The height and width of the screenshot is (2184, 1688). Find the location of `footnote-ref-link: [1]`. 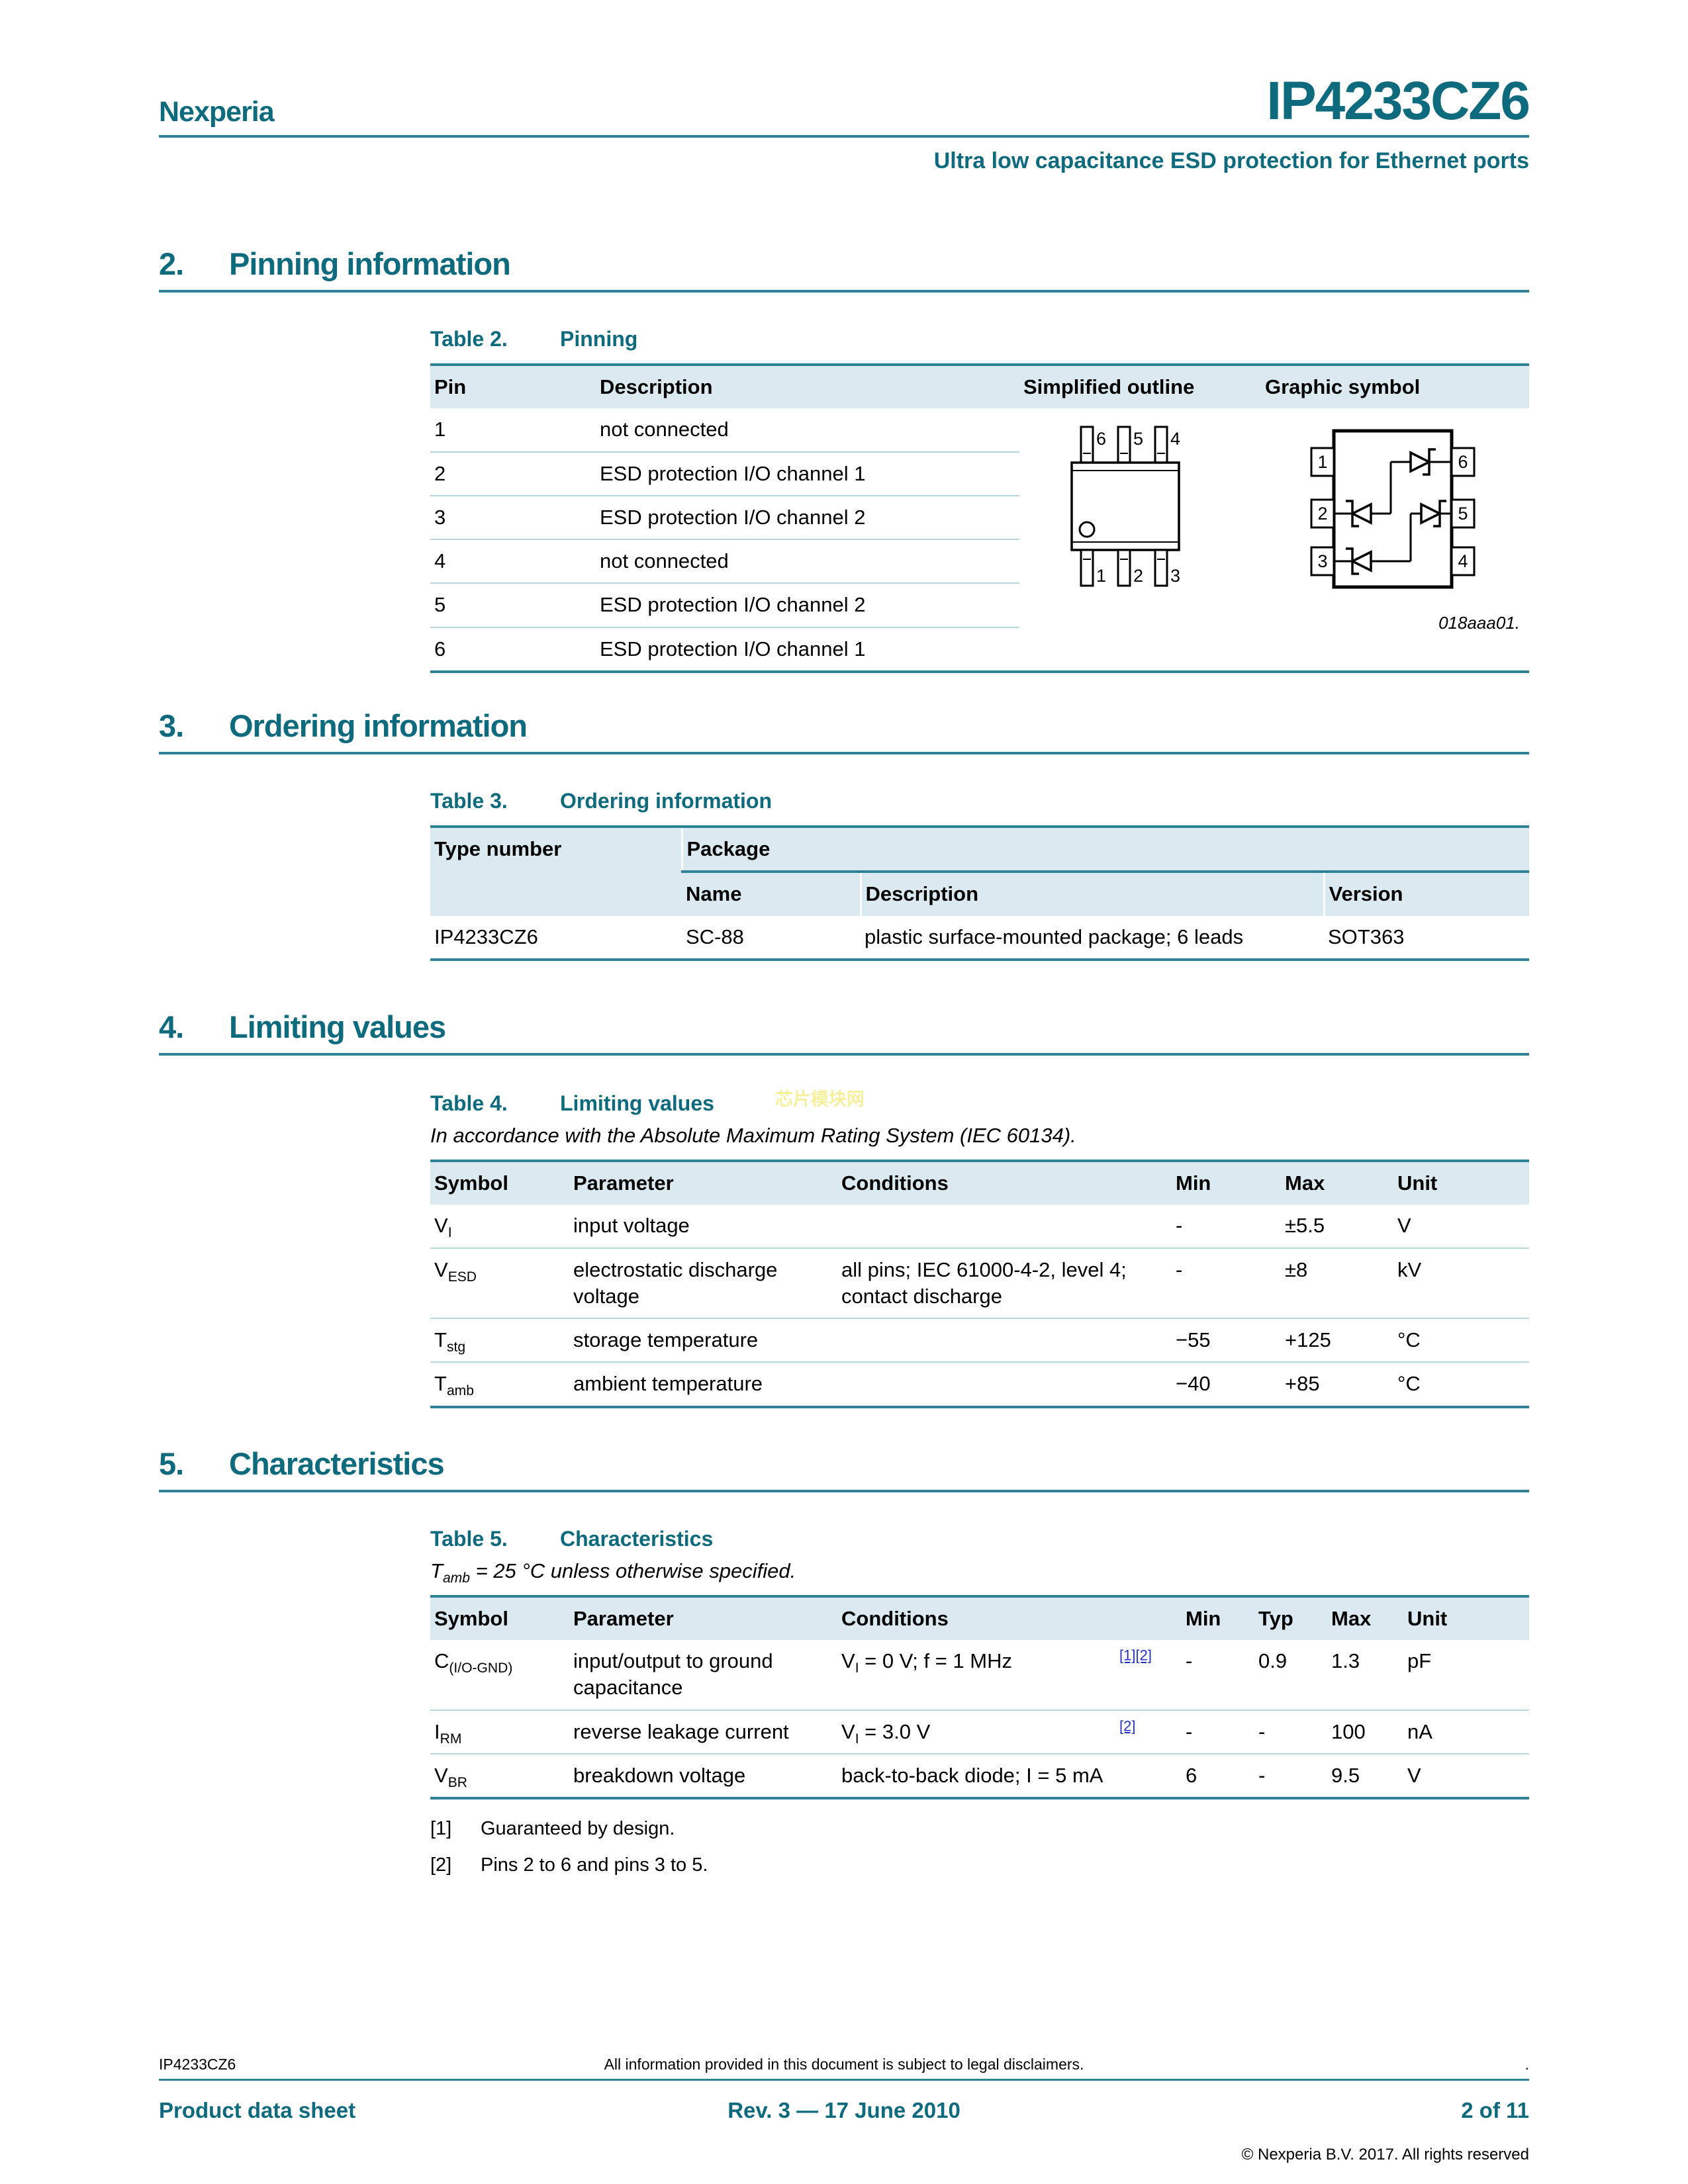

footnote-ref-link: [1] is located at coordinates (1127, 1655).